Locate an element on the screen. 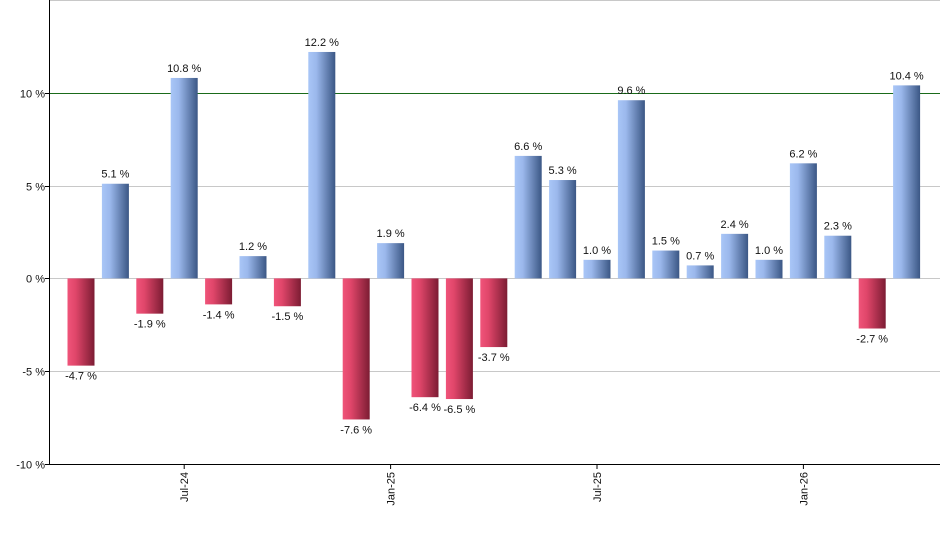  x-tick-label: Jan-25 is located at coordinates (392, 489).